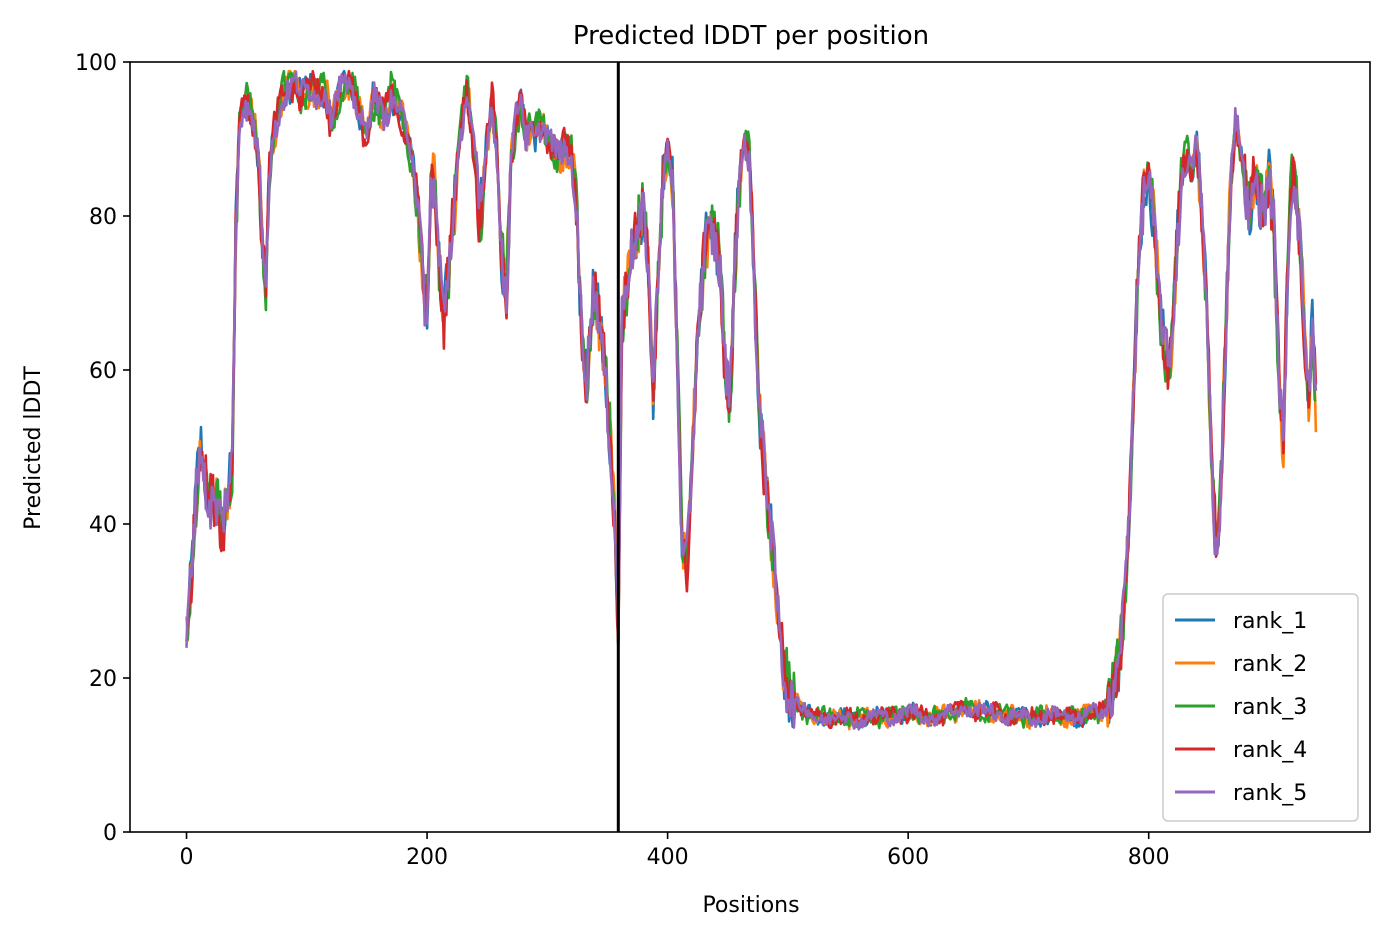 This screenshot has width=1391, height=939. Describe the element at coordinates (1149, 857) in the screenshot. I see `x-tick-label: 800` at that location.